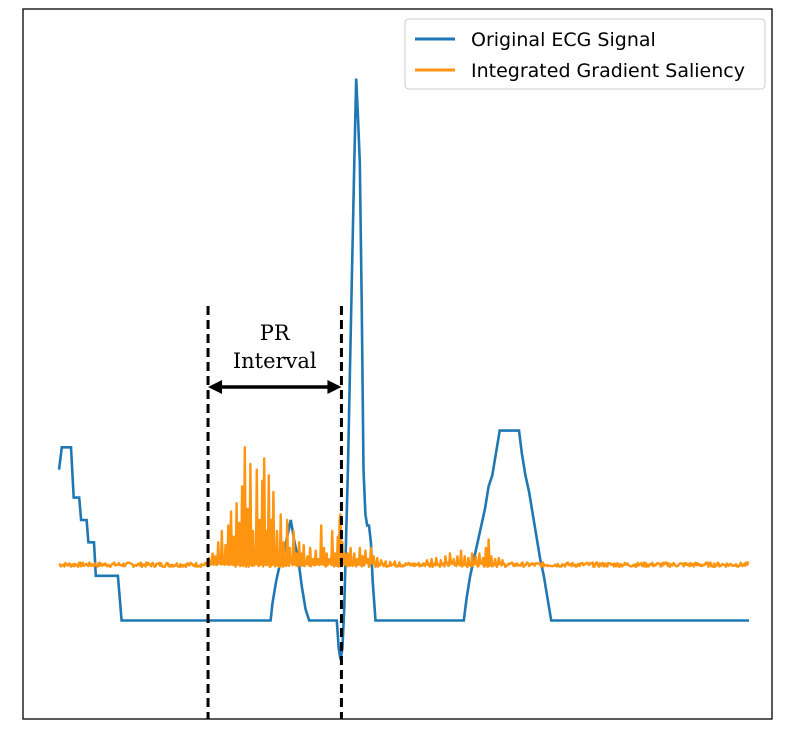 The image size is (793, 744). What do you see at coordinates (334, 387) in the screenshot?
I see `pr-interval-arrowhead-right` at bounding box center [334, 387].